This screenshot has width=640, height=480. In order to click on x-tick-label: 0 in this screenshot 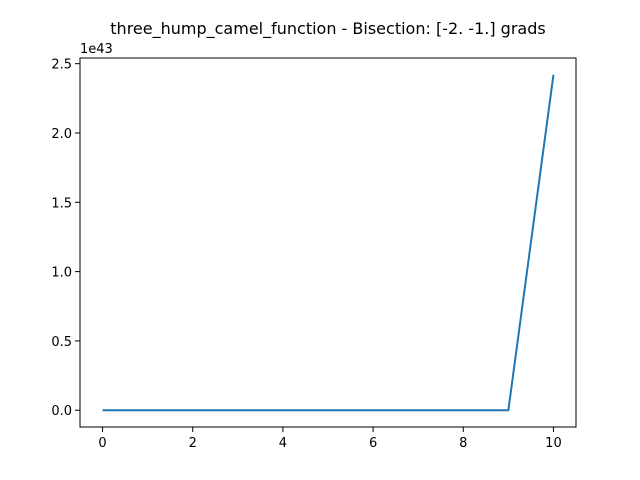, I will do `click(102, 443)`.